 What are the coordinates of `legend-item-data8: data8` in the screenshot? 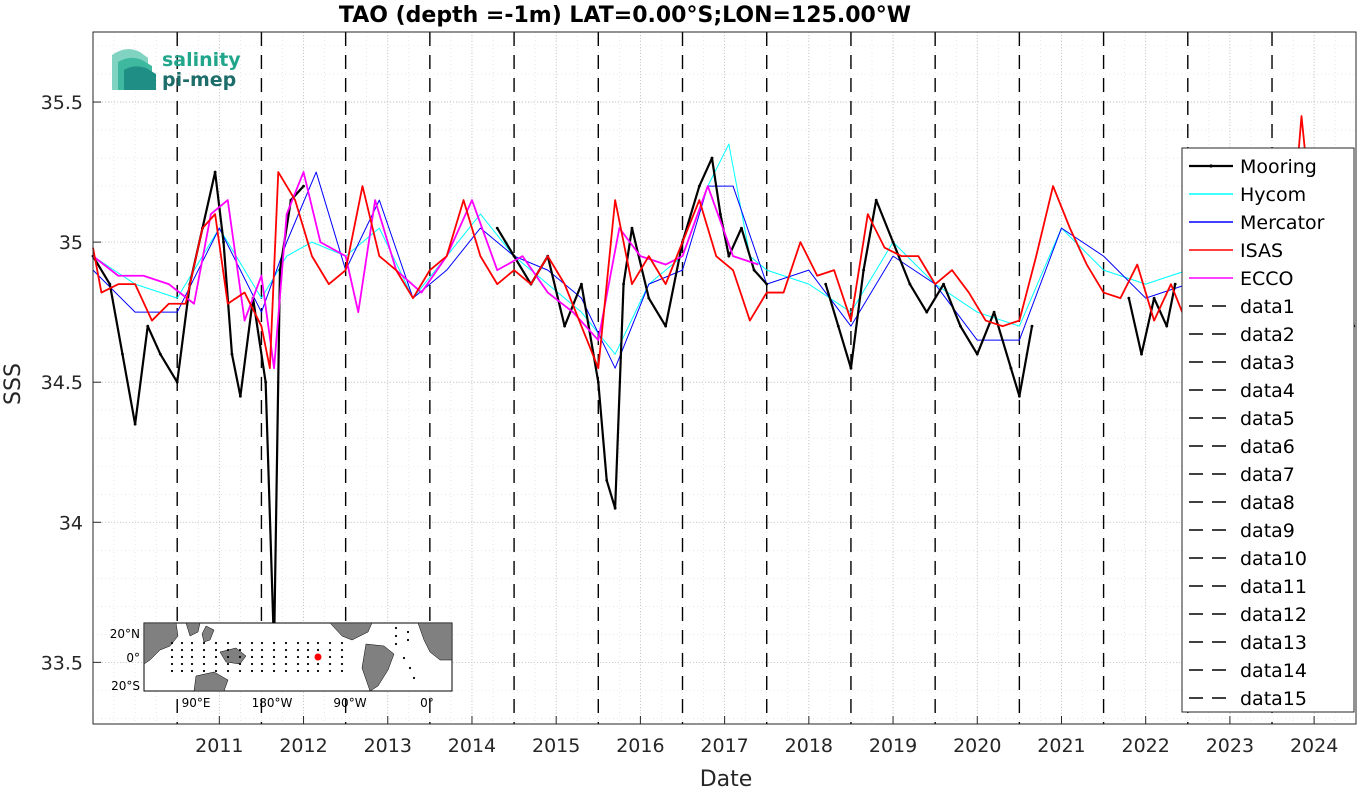 It's located at (1242, 503).